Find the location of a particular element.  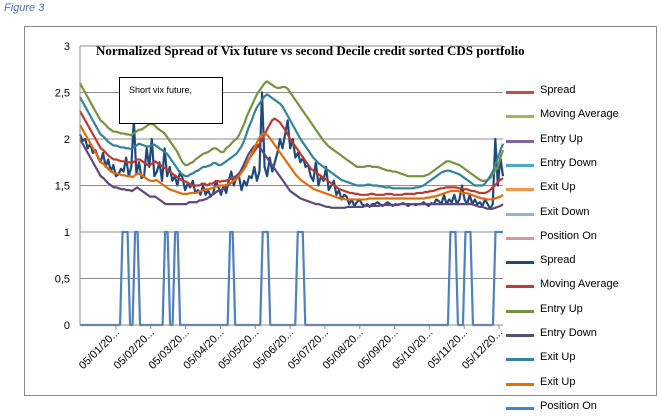

figure-label: Figure 3 is located at coordinates (24, 8).